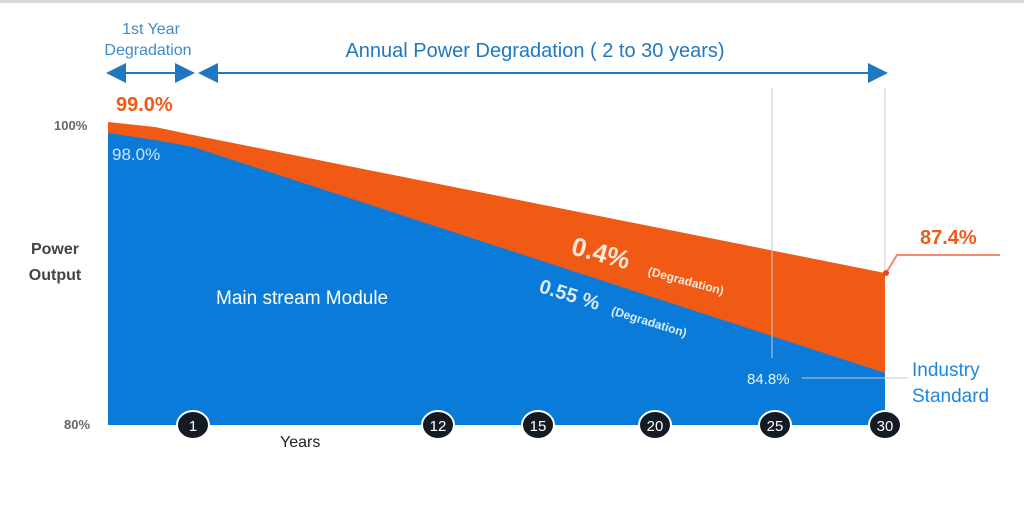 The height and width of the screenshot is (513, 1024). I want to click on industry-label-1: Industry, so click(946, 370).